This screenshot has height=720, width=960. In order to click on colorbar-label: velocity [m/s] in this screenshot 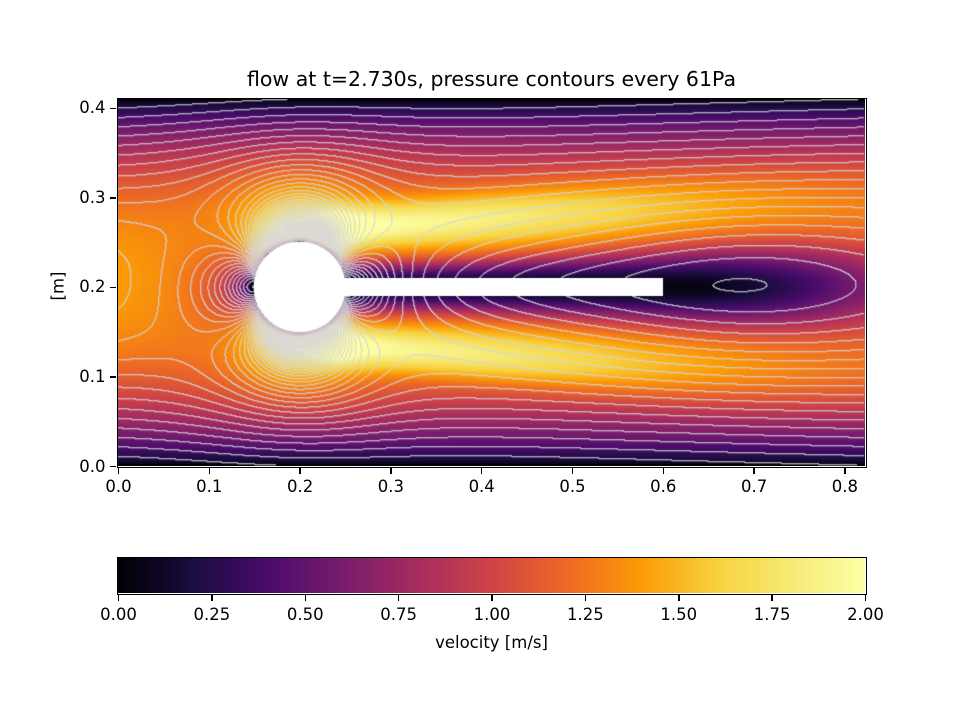, I will do `click(491, 642)`.